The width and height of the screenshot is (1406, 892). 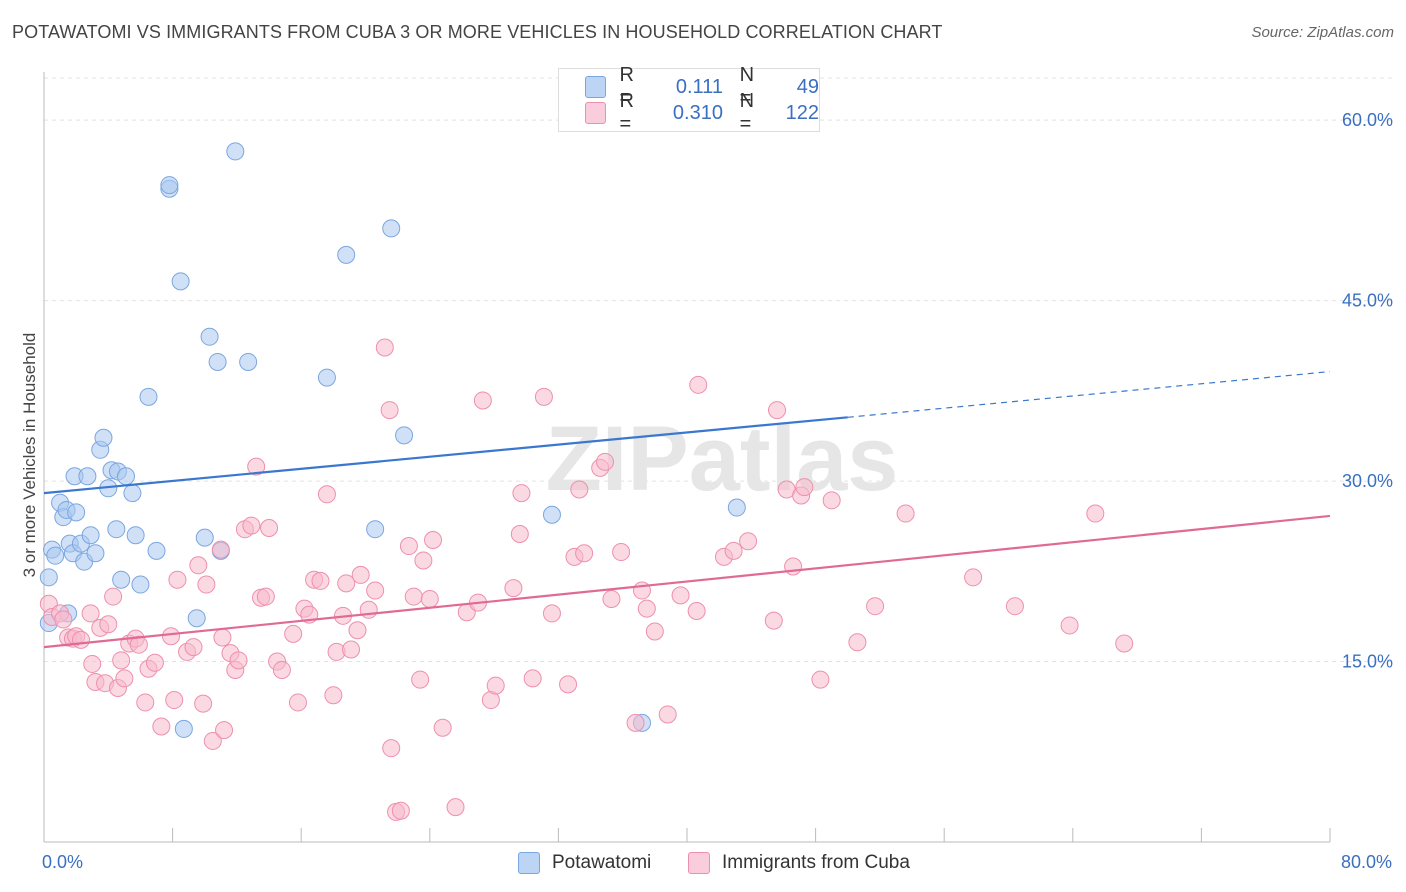 I want to click on legend-n-value: 122, so click(x=802, y=112).